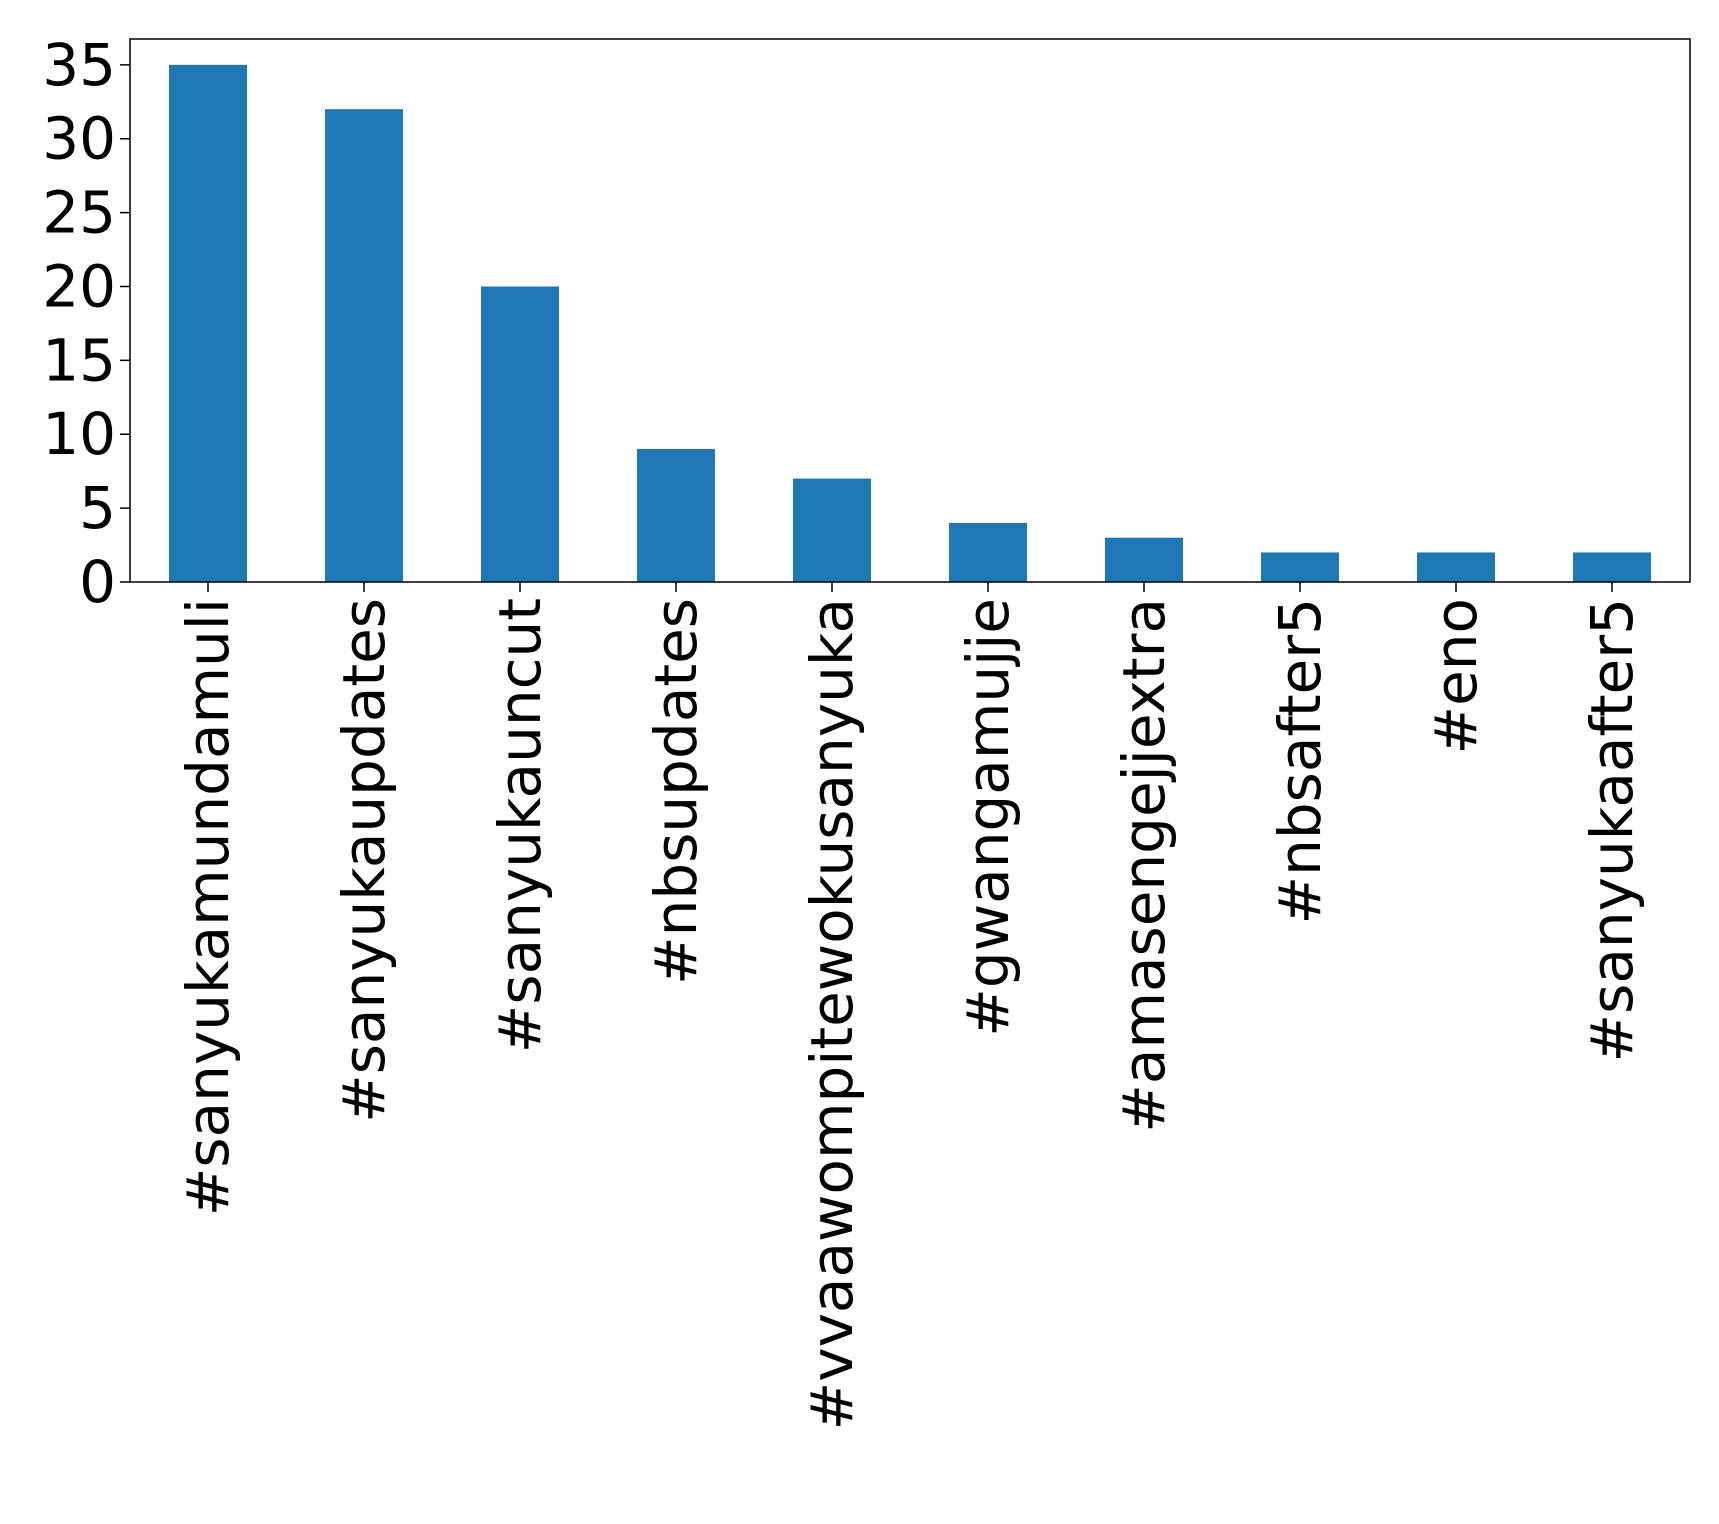 The image size is (1719, 1524). I want to click on bar-sanyukauncut, so click(520, 434).